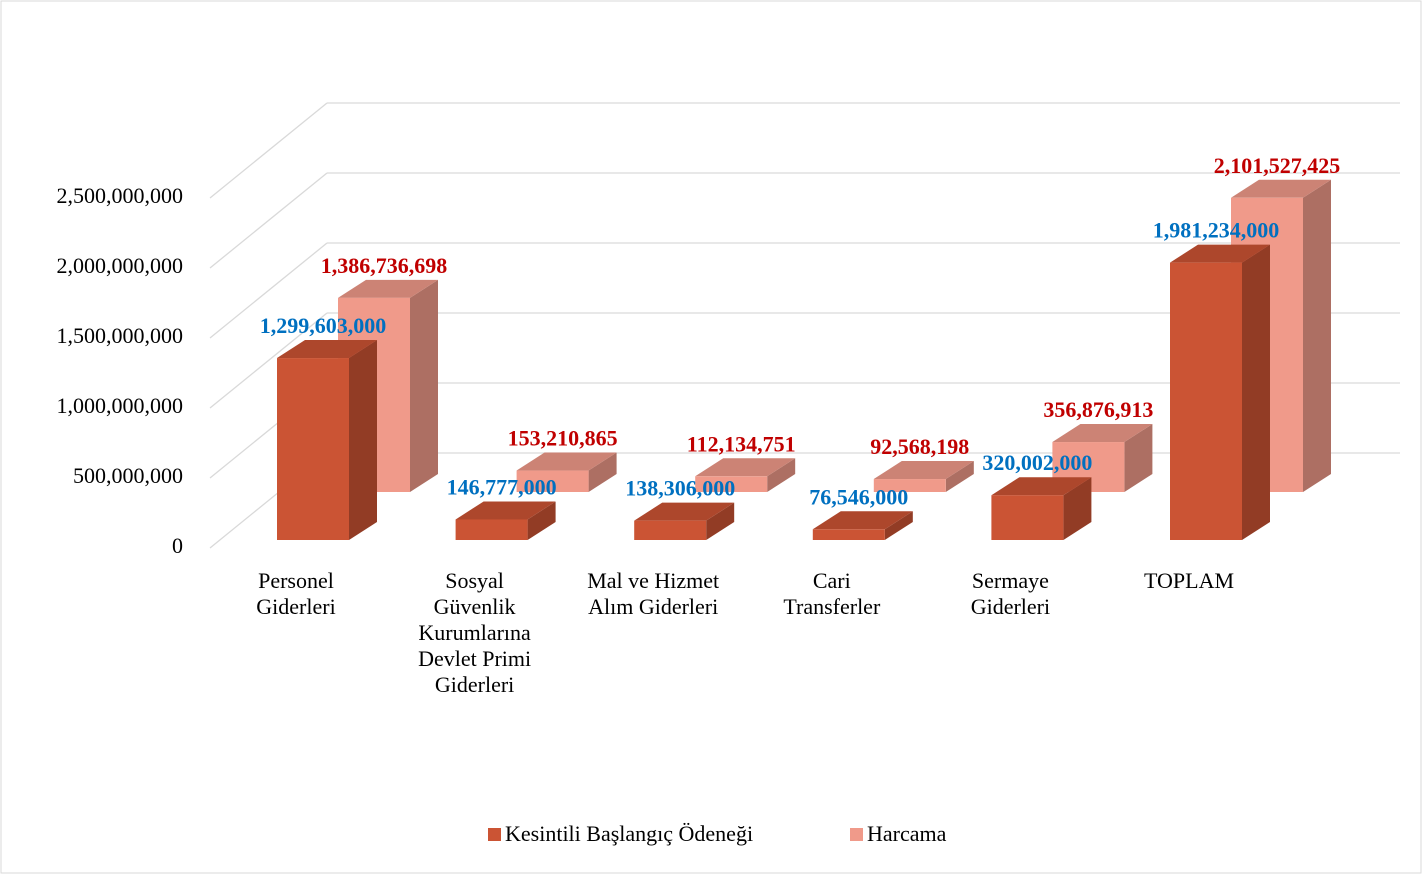  I want to click on data-label: 146,777,000, so click(502, 486).